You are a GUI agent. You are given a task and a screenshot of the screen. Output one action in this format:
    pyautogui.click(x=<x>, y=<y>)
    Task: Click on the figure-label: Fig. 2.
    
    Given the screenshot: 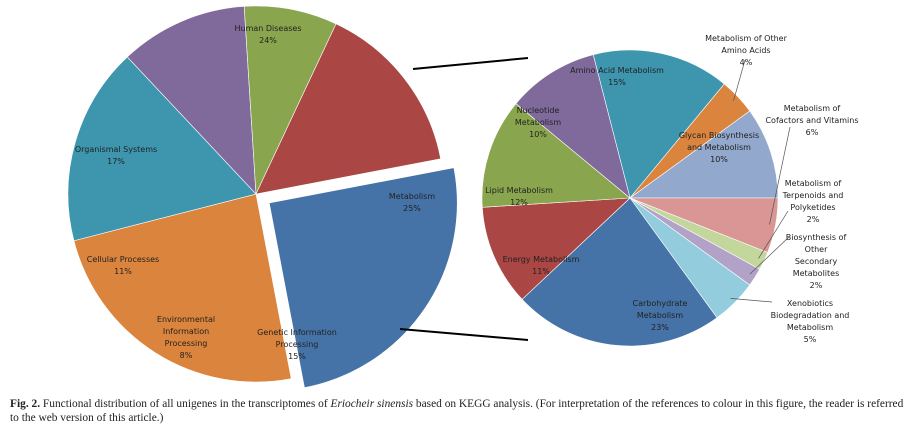 What is the action you would take?
    pyautogui.click(x=25, y=404)
    